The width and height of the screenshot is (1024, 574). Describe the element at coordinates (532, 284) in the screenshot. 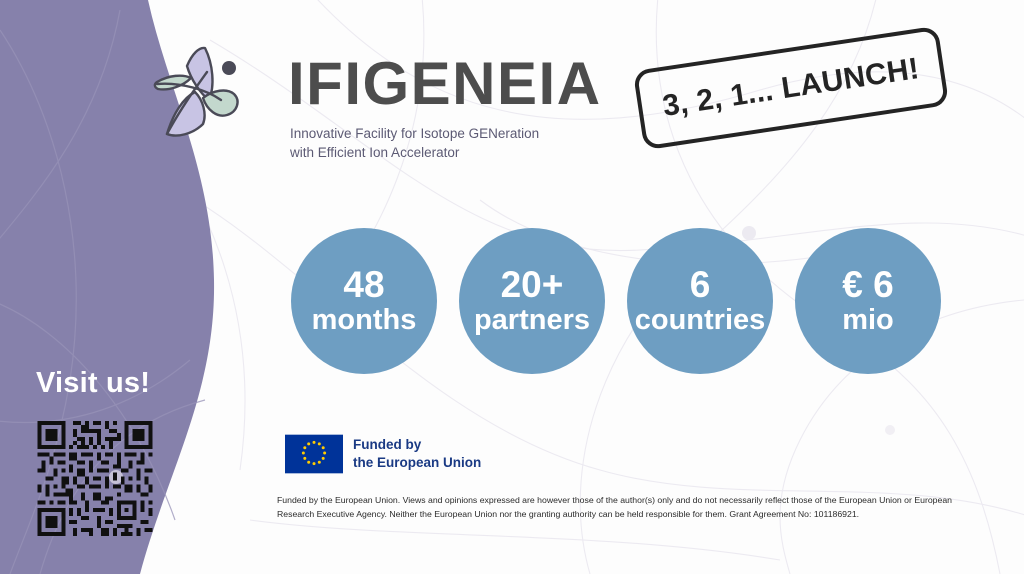

I see `stat-value: 20+` at that location.